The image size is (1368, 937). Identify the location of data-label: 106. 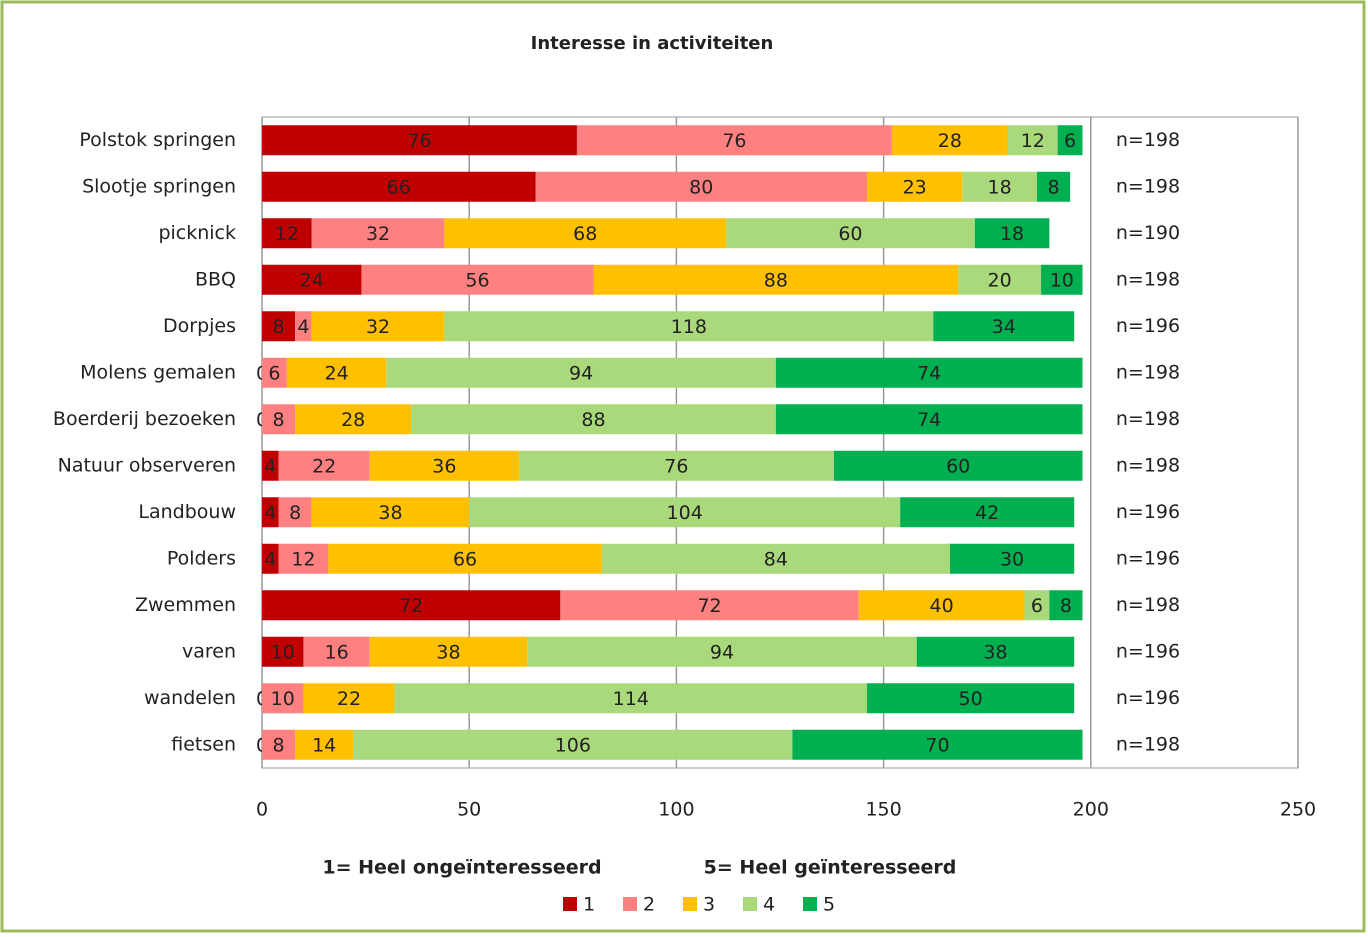
(573, 745).